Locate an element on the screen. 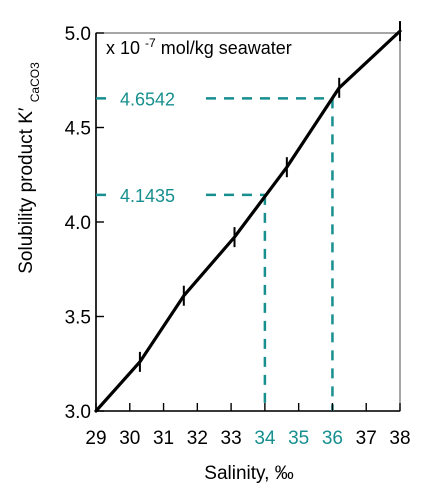 This screenshot has width=426, height=500. unit-note-prefix: x 10 is located at coordinates (123, 48).